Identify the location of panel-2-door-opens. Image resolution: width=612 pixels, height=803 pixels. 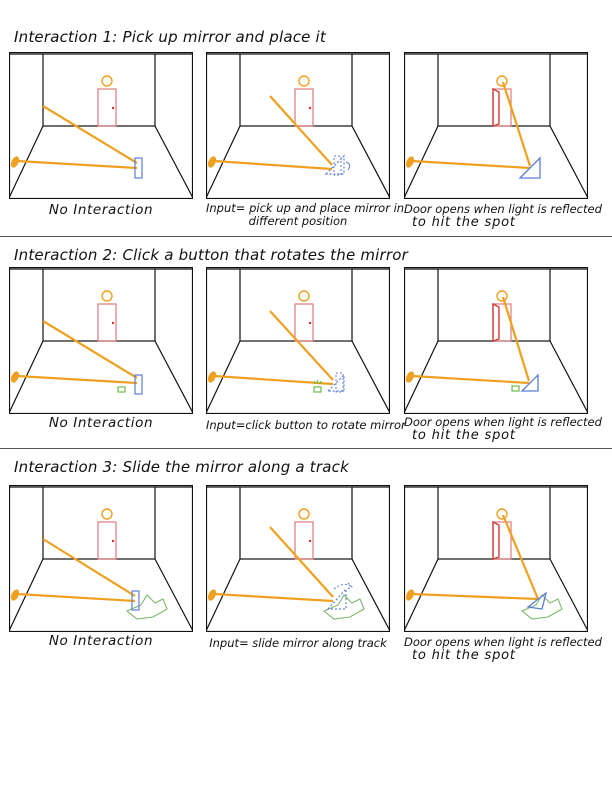
(496, 340).